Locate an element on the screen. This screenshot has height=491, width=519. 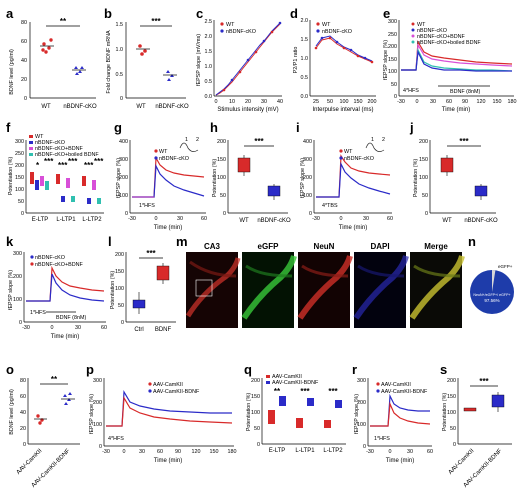
panel-j-sig: *** is located at coordinates (464, 141).